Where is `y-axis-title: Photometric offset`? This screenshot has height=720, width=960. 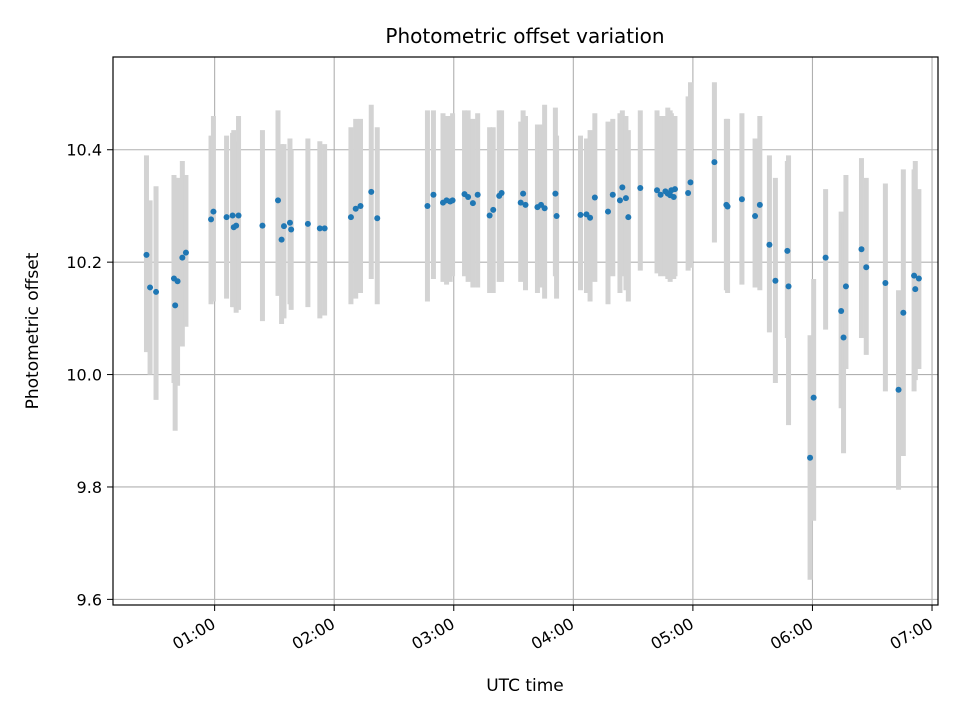 y-axis-title: Photometric offset is located at coordinates (33, 330).